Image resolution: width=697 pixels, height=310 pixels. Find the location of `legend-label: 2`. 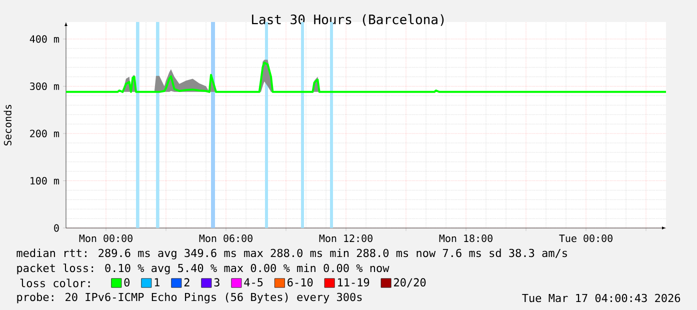

legend-label: 2 is located at coordinates (187, 282).